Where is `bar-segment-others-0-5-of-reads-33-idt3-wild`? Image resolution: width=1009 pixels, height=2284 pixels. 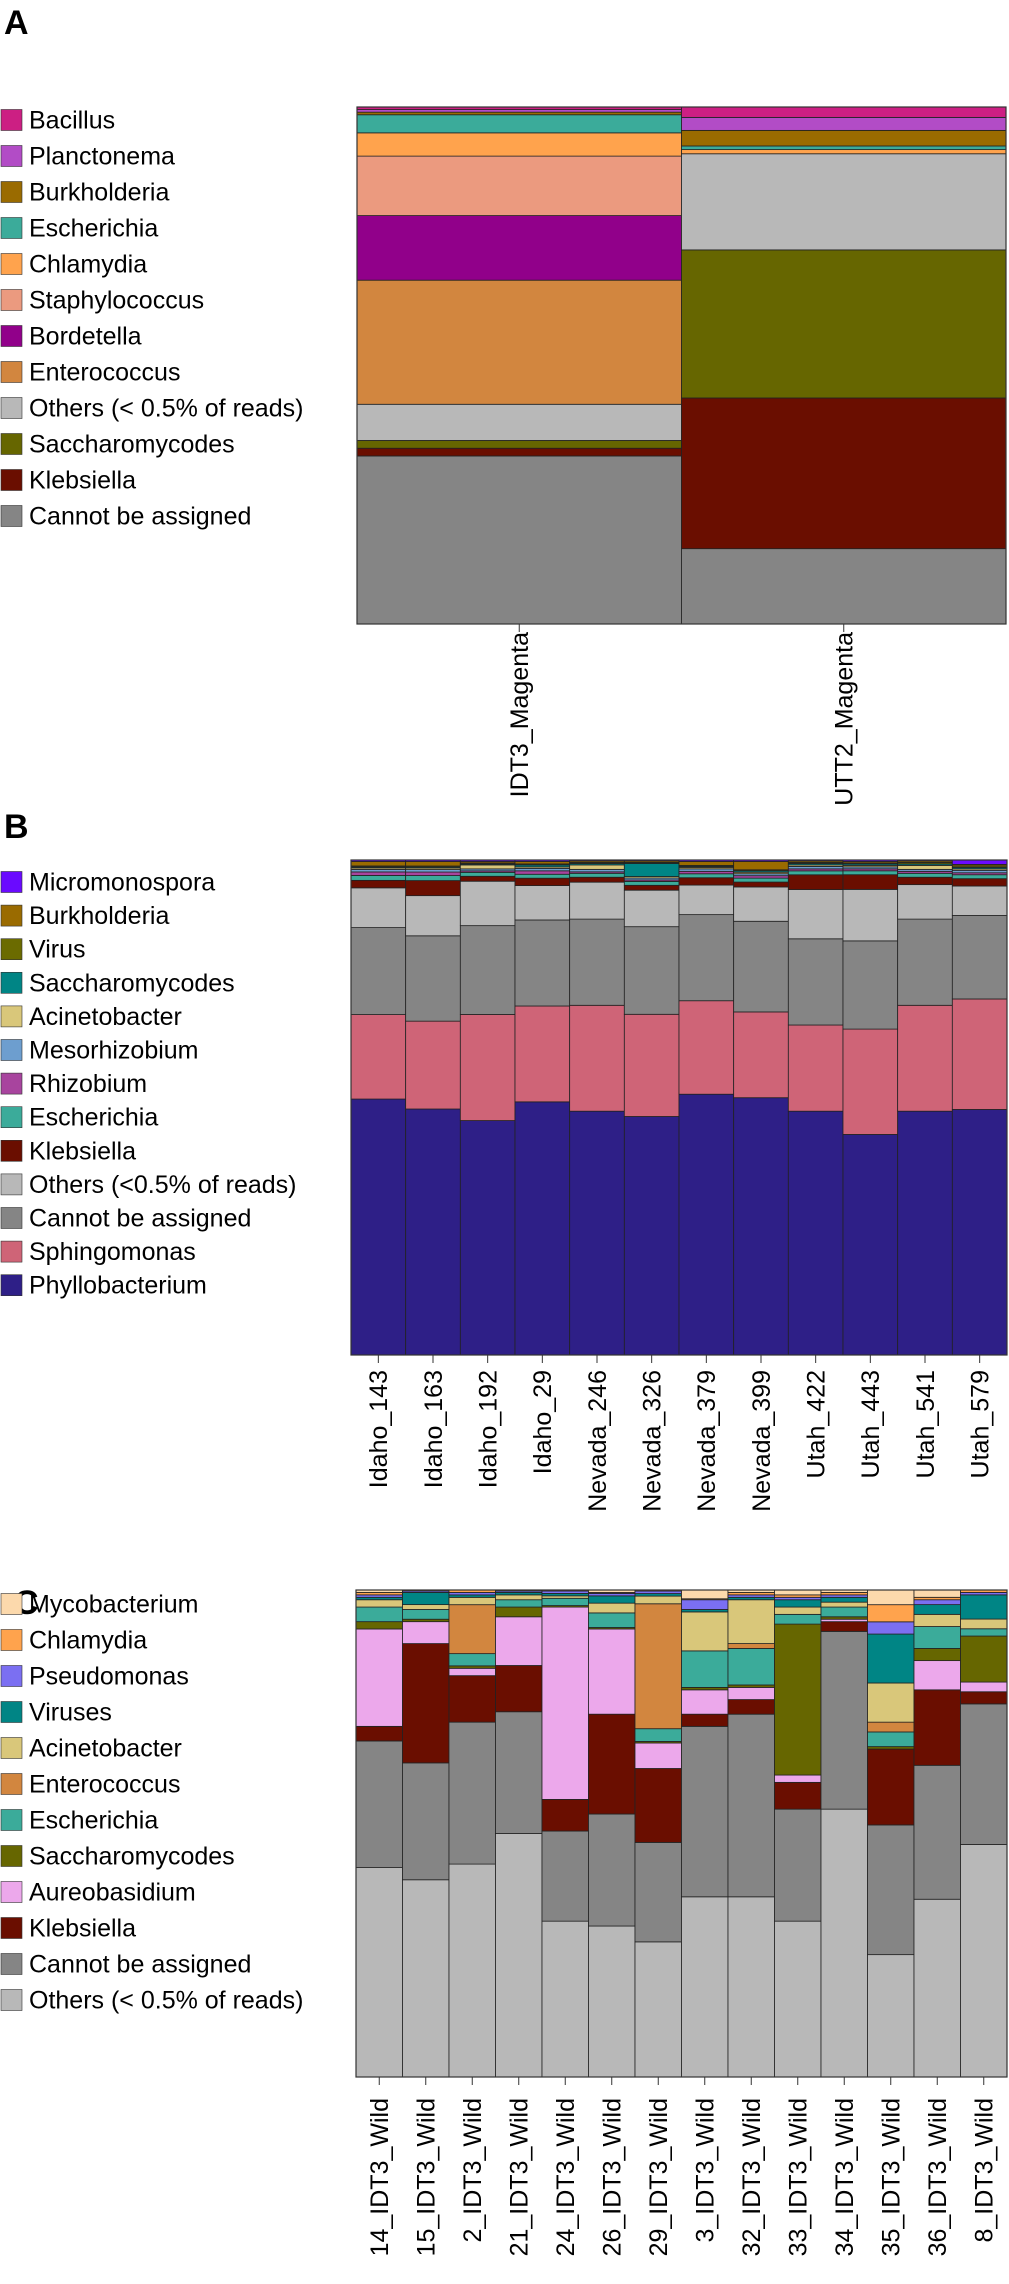 bar-segment-others-0-5-of-reads-33-idt3-wild is located at coordinates (798, 1999).